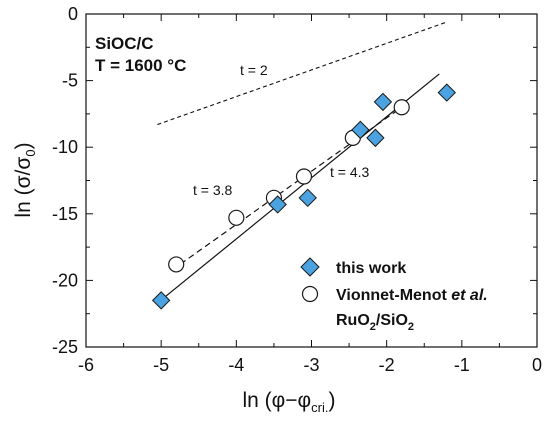 This screenshot has height=421, width=550. What do you see at coordinates (310, 267) in the screenshot?
I see `legend-marker-this-work` at bounding box center [310, 267].